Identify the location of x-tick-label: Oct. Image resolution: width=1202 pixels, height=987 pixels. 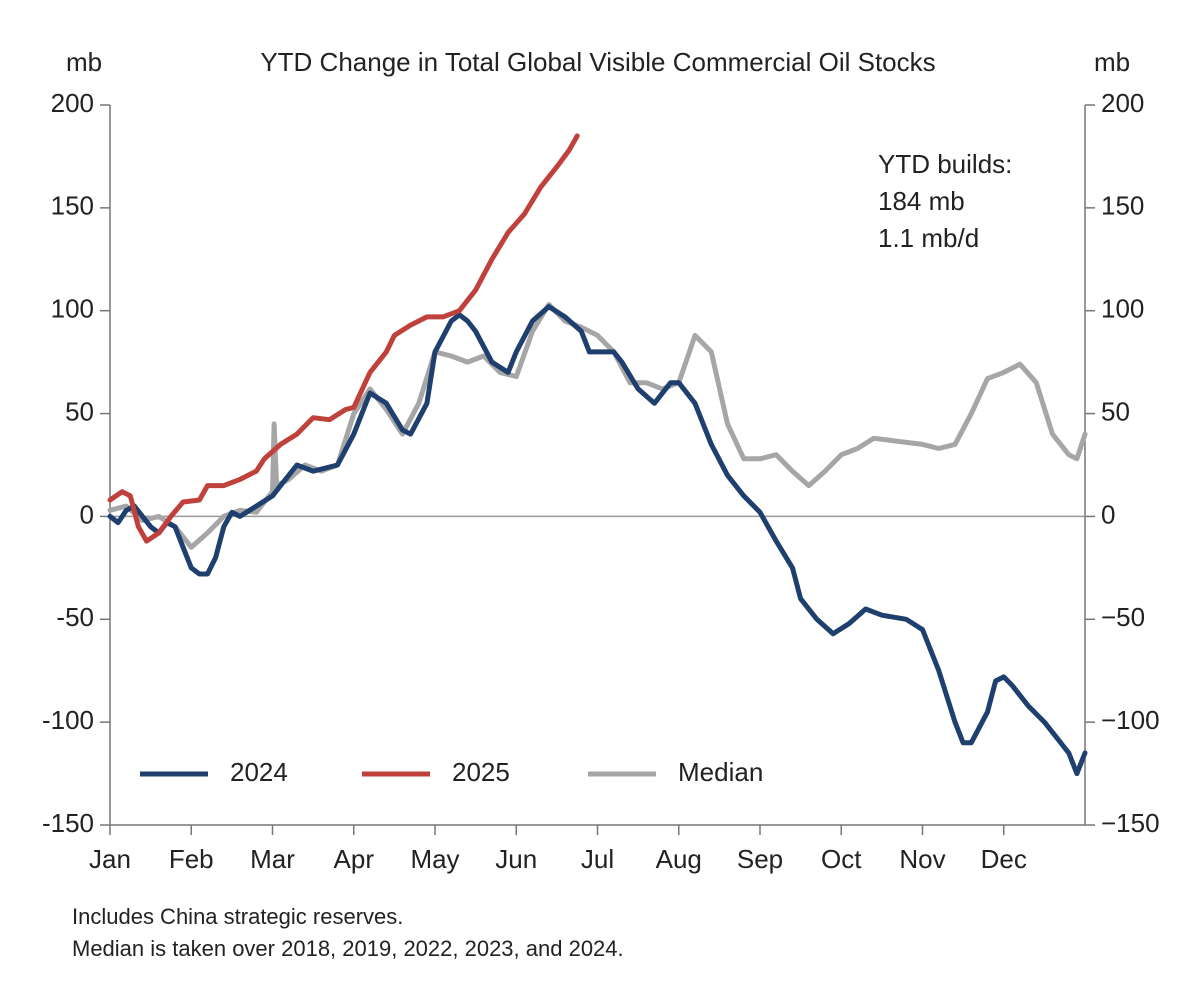
(841, 859).